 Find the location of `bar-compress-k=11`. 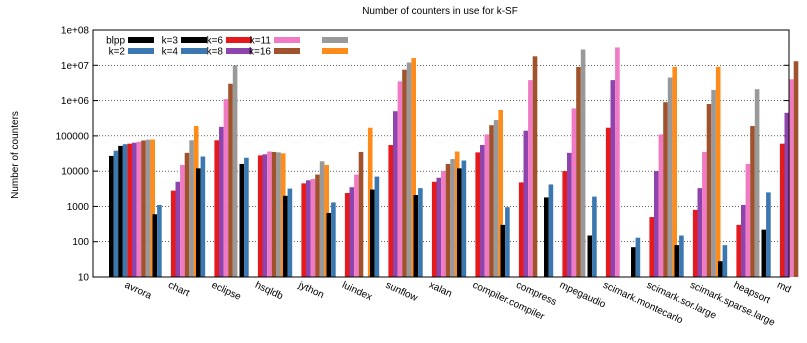

bar-compress-k=11 is located at coordinates (530, 179).